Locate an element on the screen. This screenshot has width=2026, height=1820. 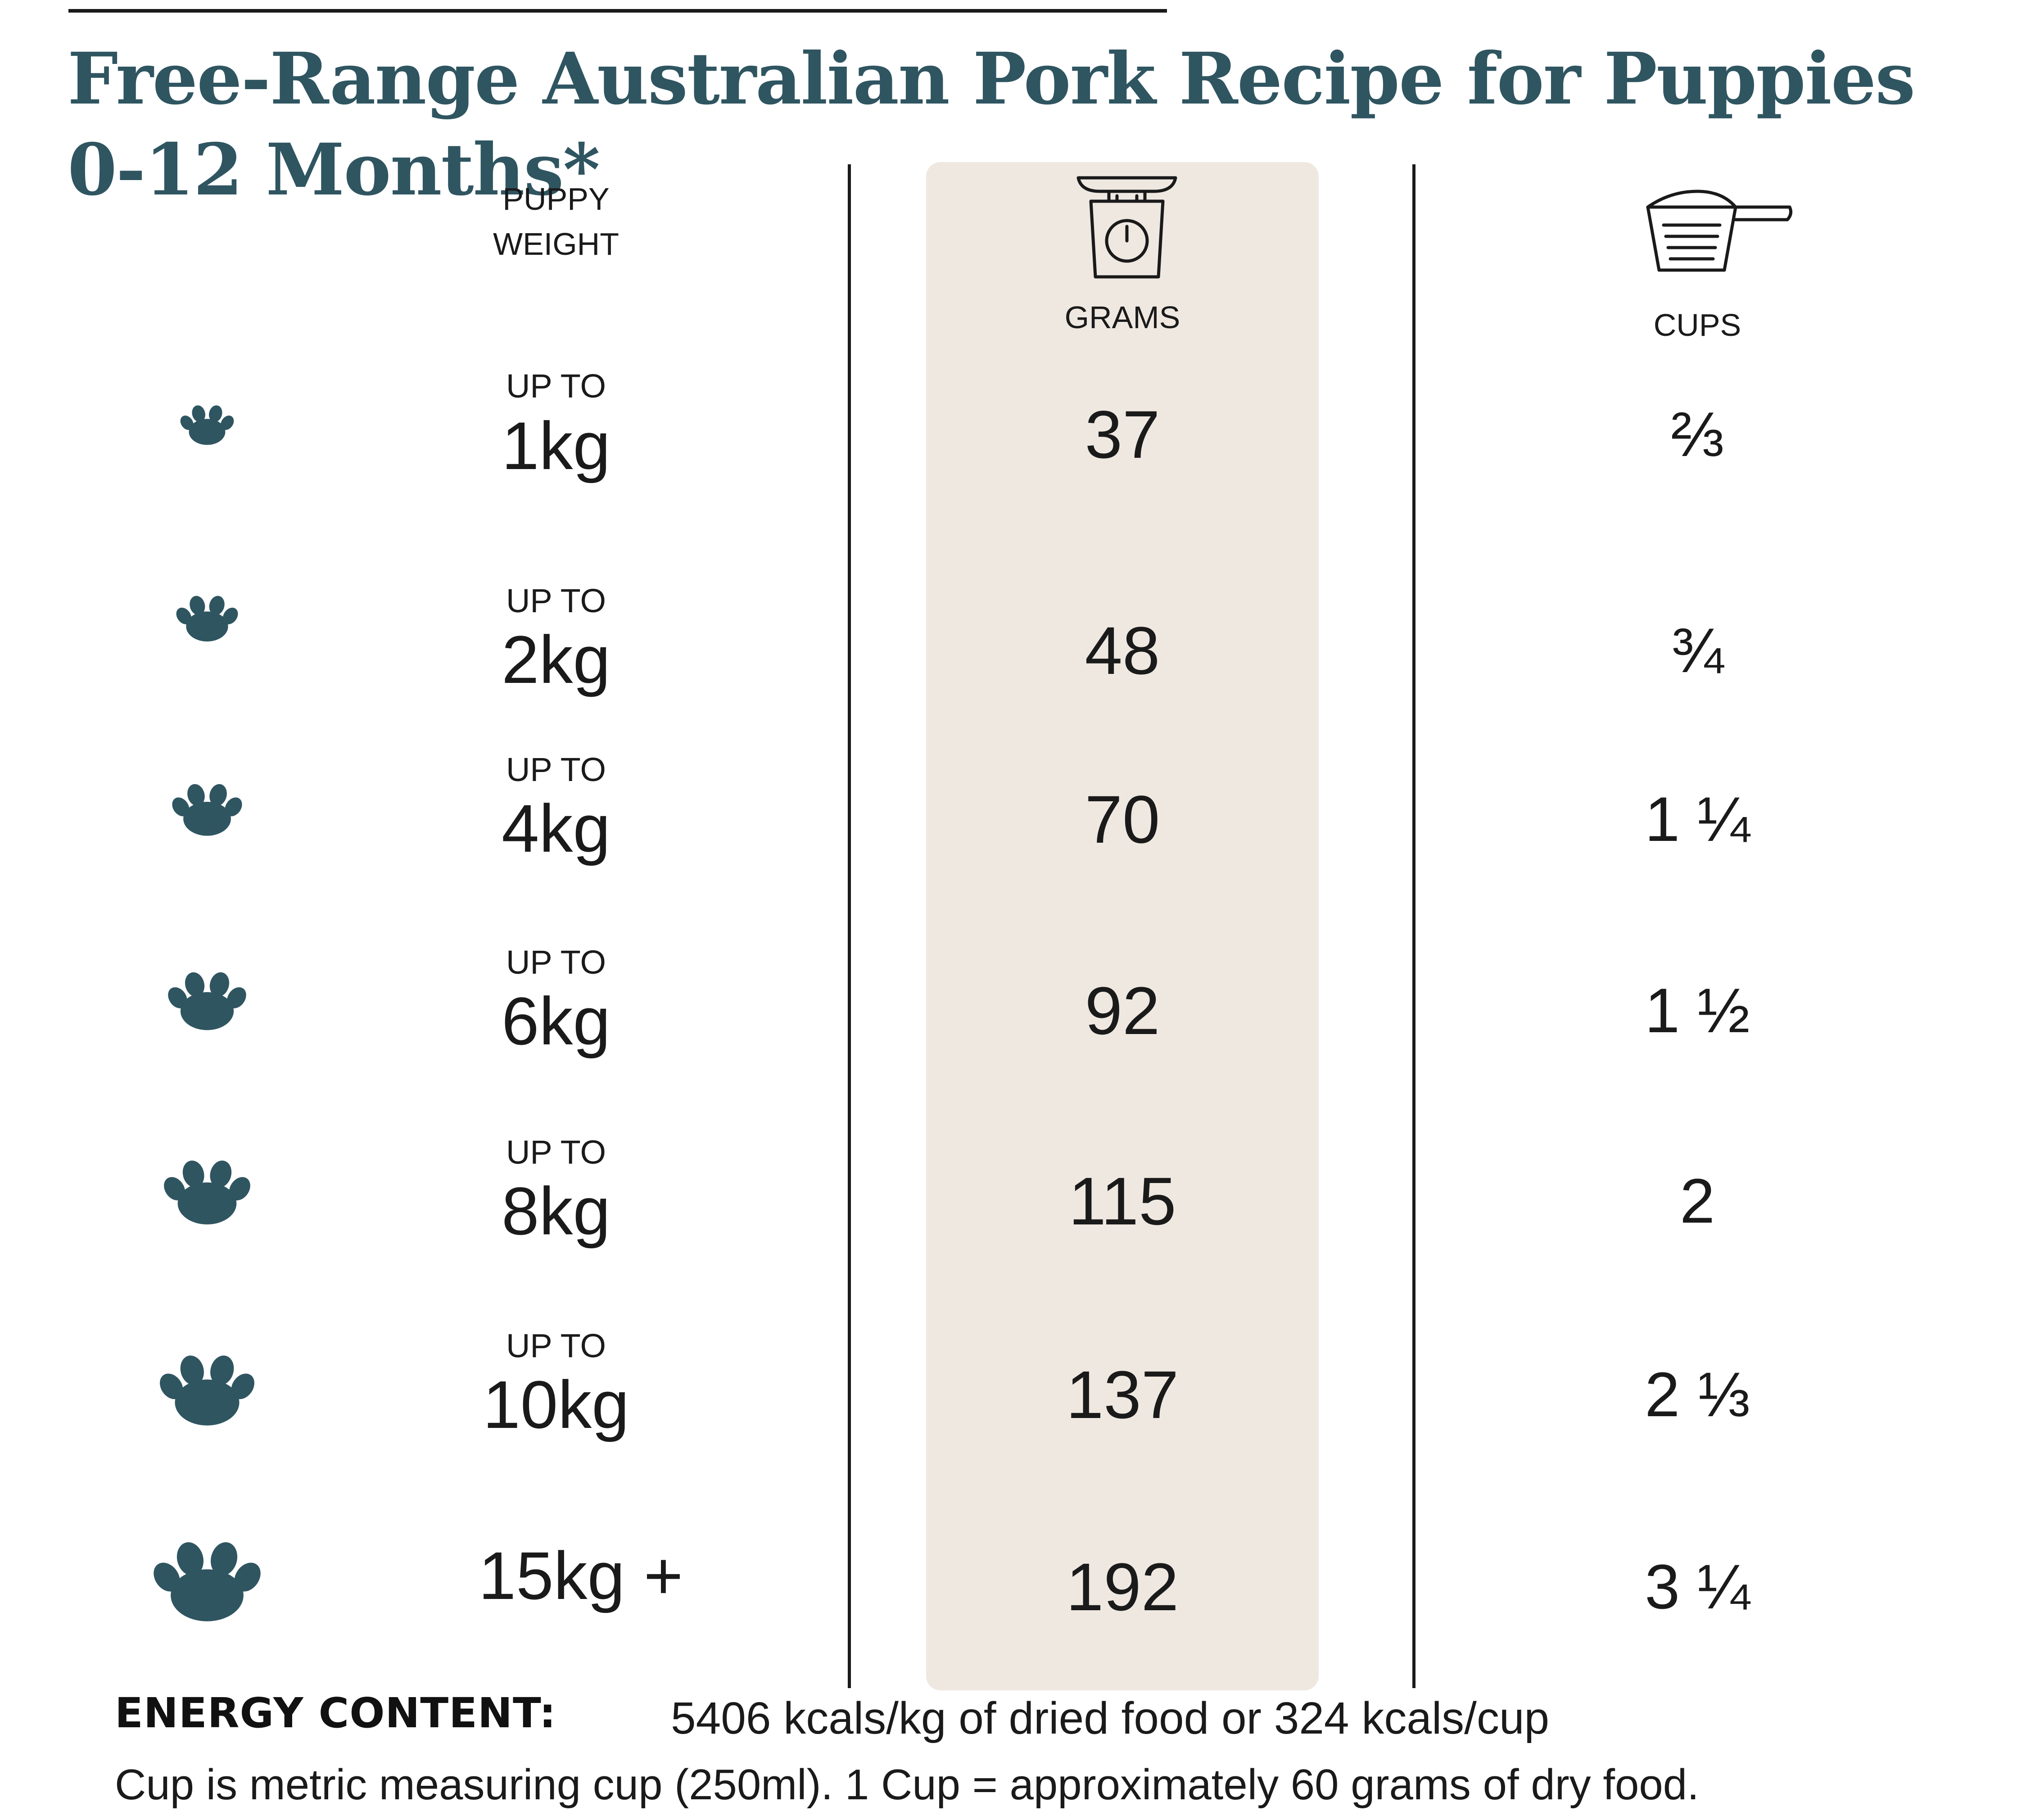
column-divider-right is located at coordinates (1414, 926).